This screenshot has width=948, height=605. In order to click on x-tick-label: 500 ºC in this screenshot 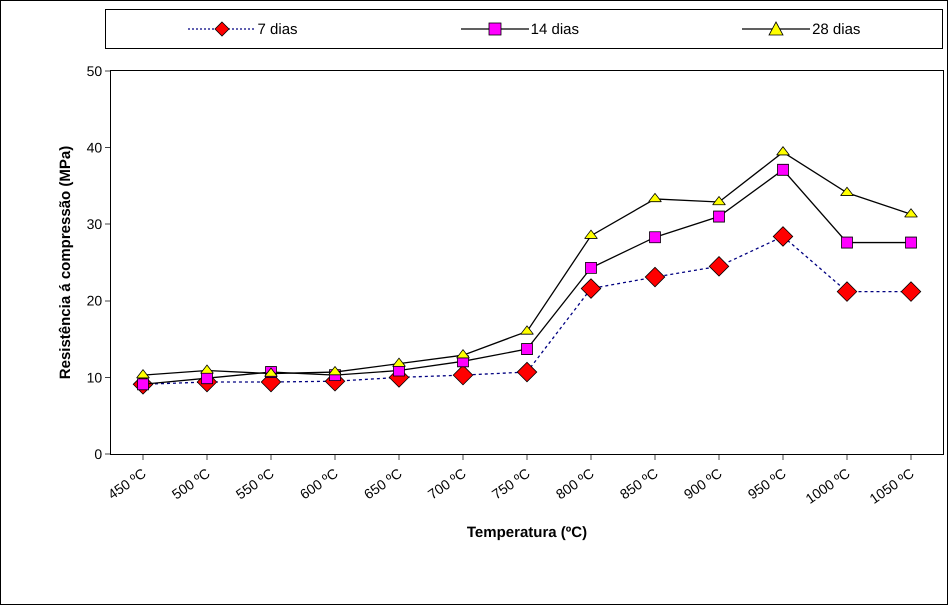, I will do `click(190, 483)`.